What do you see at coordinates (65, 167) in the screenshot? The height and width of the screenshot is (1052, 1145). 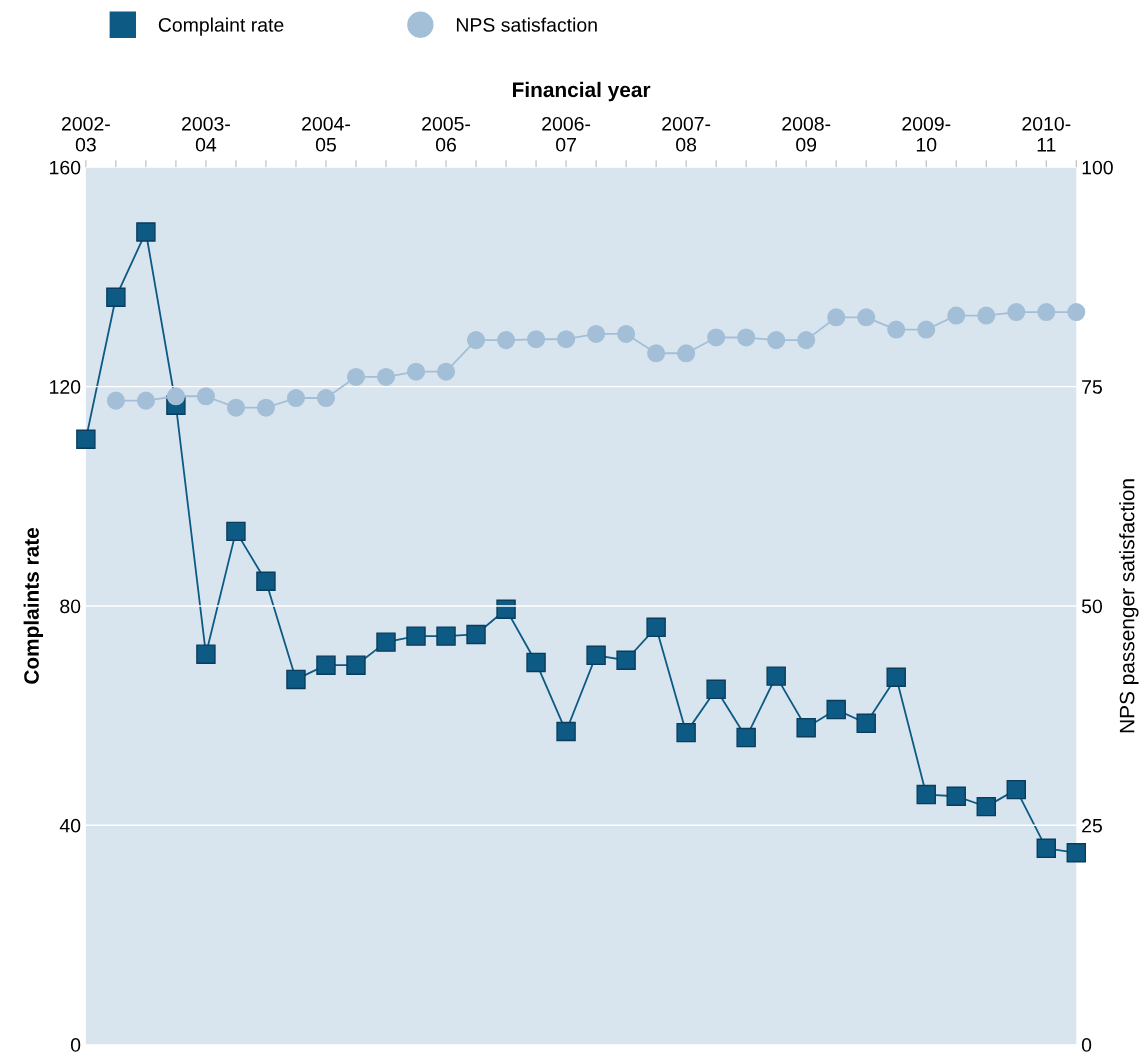 I see `y-tick-label: 160` at bounding box center [65, 167].